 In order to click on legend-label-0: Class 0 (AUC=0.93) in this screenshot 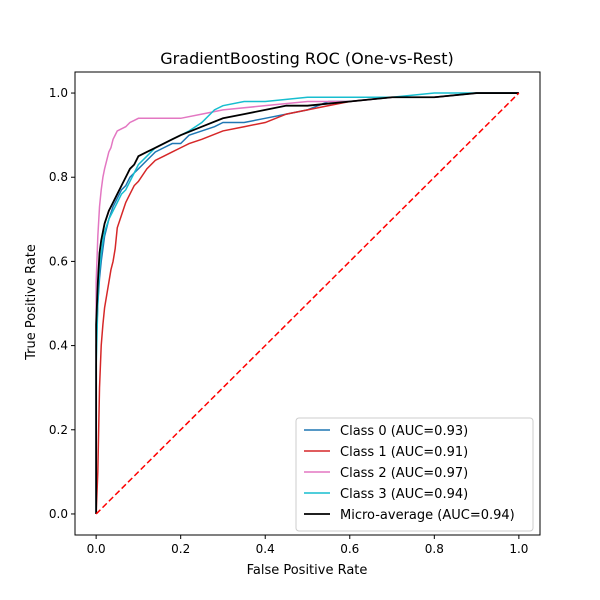, I will do `click(404, 431)`.